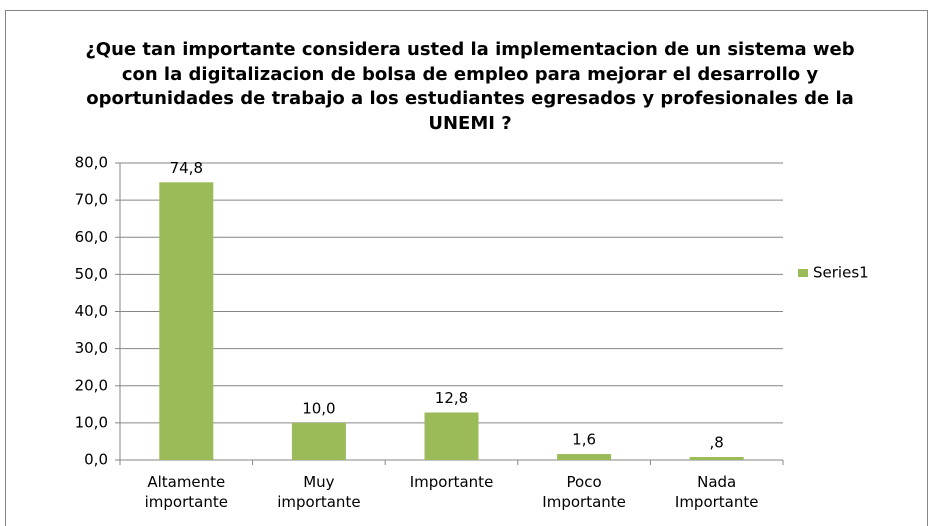 Image resolution: width=933 pixels, height=526 pixels. What do you see at coordinates (584, 440) in the screenshot?
I see `data-label: 1,6` at bounding box center [584, 440].